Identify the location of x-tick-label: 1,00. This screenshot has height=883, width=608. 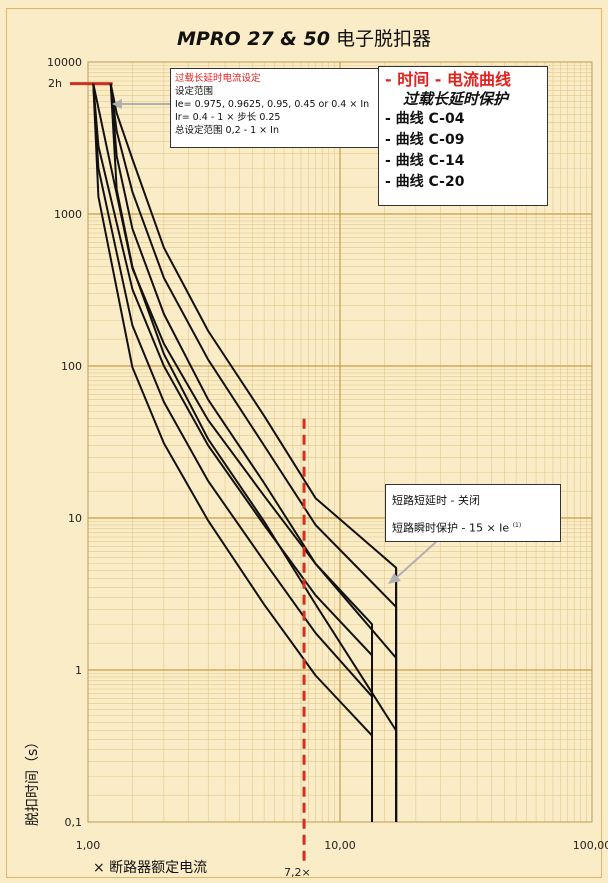
(88, 845).